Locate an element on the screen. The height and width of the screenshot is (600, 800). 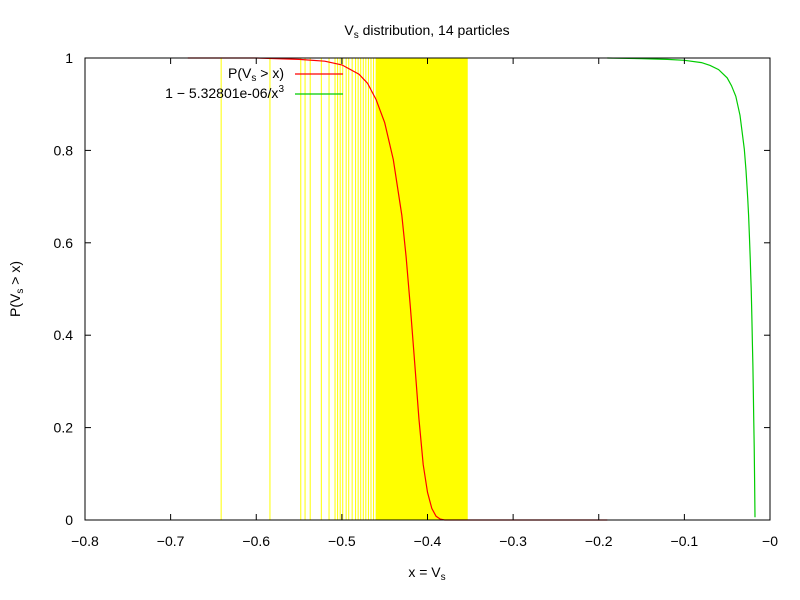
x-tick-label: −0.8 is located at coordinates (85, 541).